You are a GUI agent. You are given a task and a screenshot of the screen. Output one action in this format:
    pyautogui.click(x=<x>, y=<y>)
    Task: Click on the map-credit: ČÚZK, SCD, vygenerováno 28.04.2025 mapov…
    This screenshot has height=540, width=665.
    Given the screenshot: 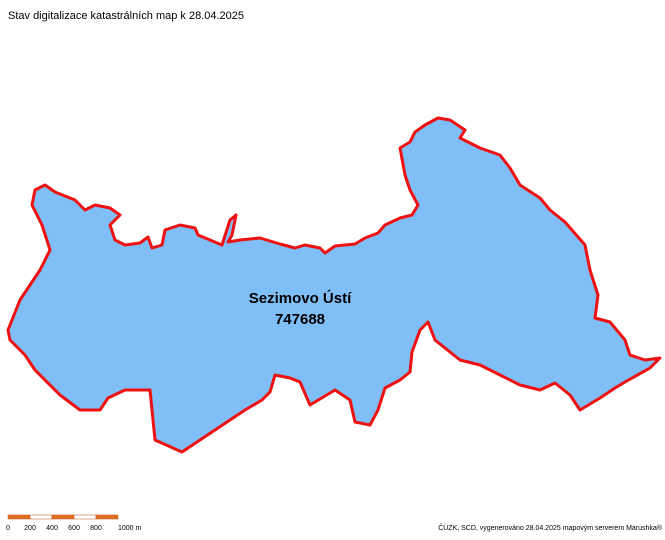 What is the action you would take?
    pyautogui.click(x=550, y=527)
    